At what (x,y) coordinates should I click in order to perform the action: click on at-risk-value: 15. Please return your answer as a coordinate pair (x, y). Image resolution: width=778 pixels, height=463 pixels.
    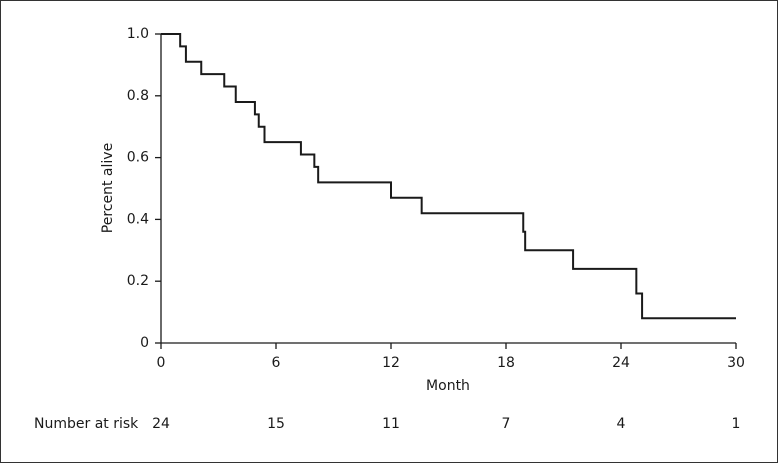
    Looking at the image, I should click on (276, 424).